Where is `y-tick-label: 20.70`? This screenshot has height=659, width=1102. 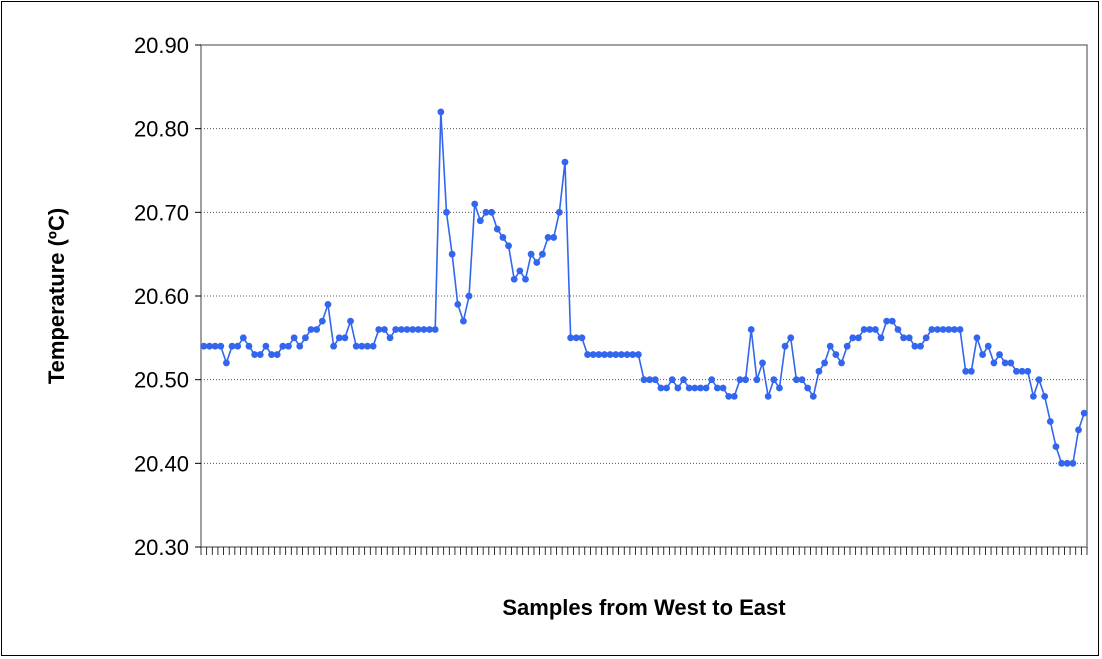
y-tick-label: 20.70 is located at coordinates (161, 212).